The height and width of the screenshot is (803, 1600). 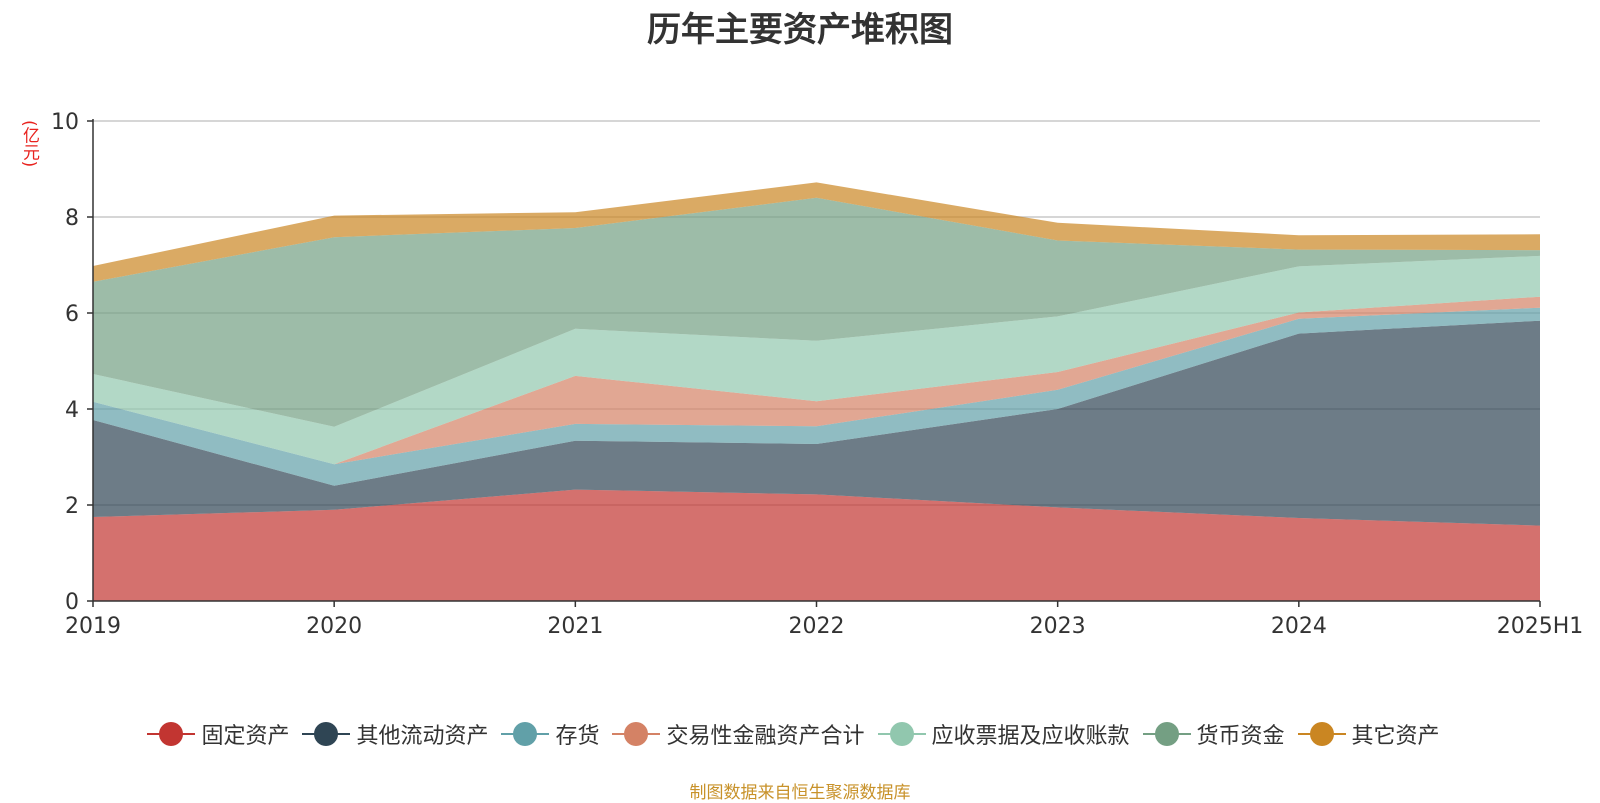 What do you see at coordinates (1058, 626) in the screenshot?
I see `x-tick-label-2023: 2023` at bounding box center [1058, 626].